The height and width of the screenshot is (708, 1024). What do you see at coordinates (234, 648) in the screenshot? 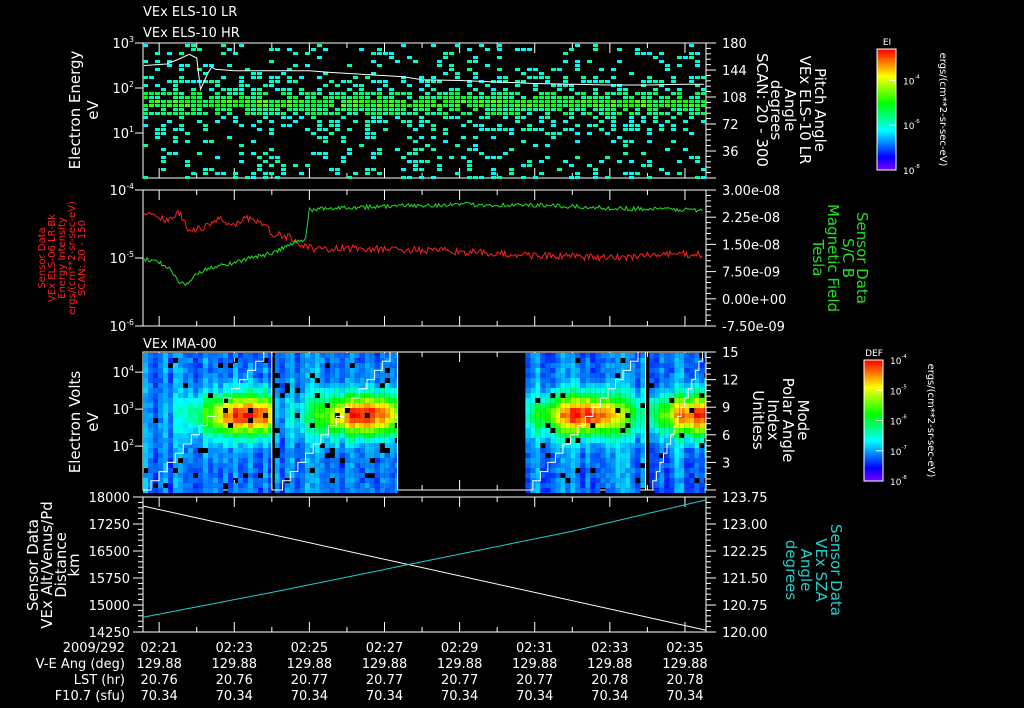
I see `time-axis-time: 02:23` at bounding box center [234, 648].